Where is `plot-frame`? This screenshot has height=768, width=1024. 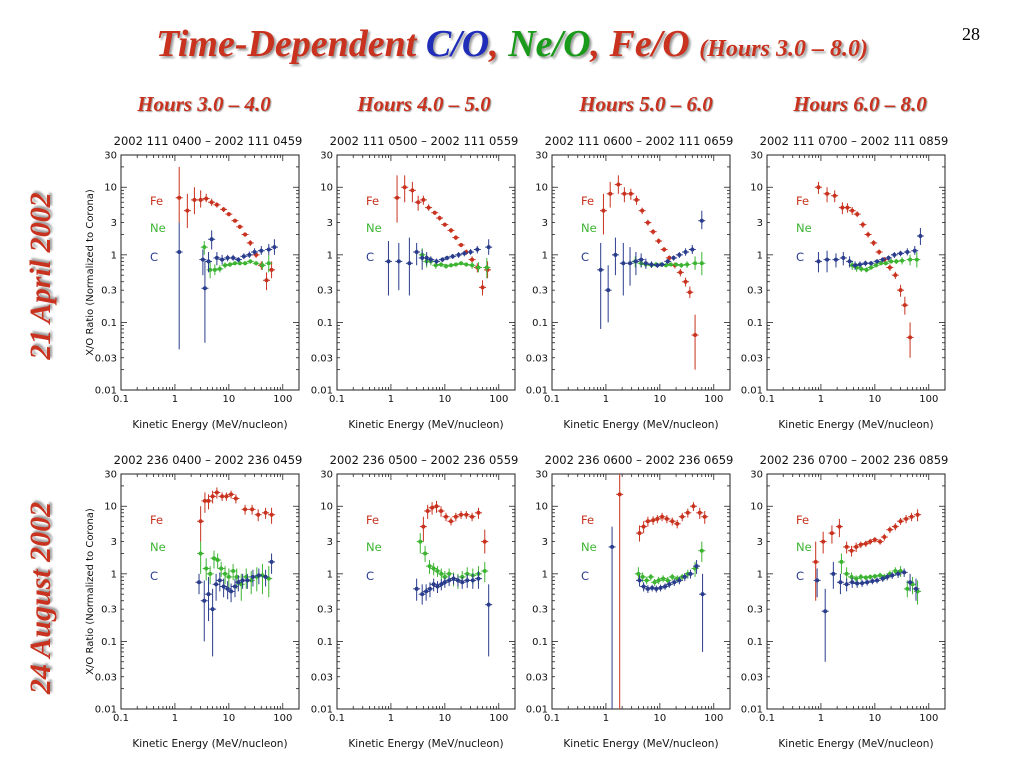 plot-frame is located at coordinates (641, 272).